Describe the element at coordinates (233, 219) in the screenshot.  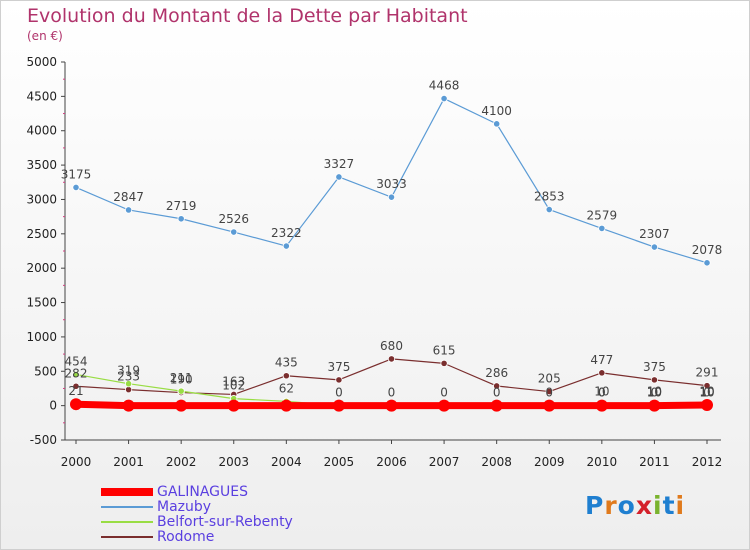
I see `data-label: 2526` at that location.